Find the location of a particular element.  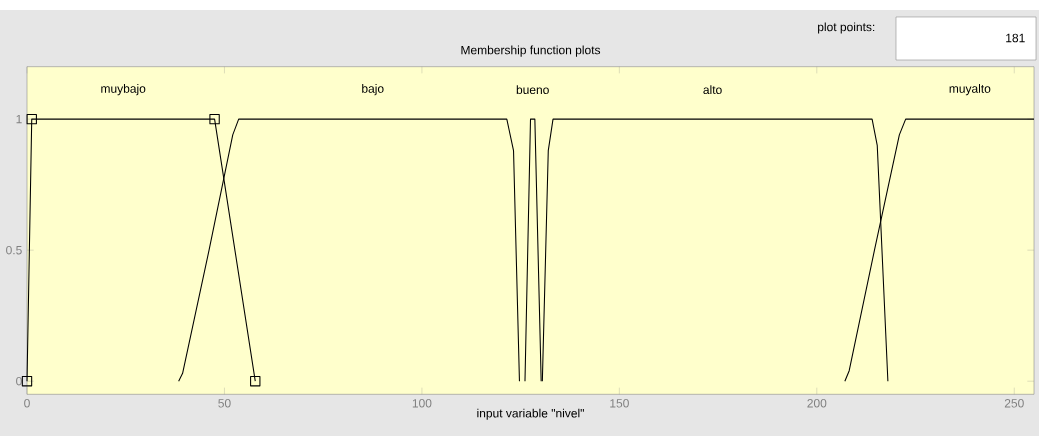

chart-title: Membership function plots is located at coordinates (531, 51).